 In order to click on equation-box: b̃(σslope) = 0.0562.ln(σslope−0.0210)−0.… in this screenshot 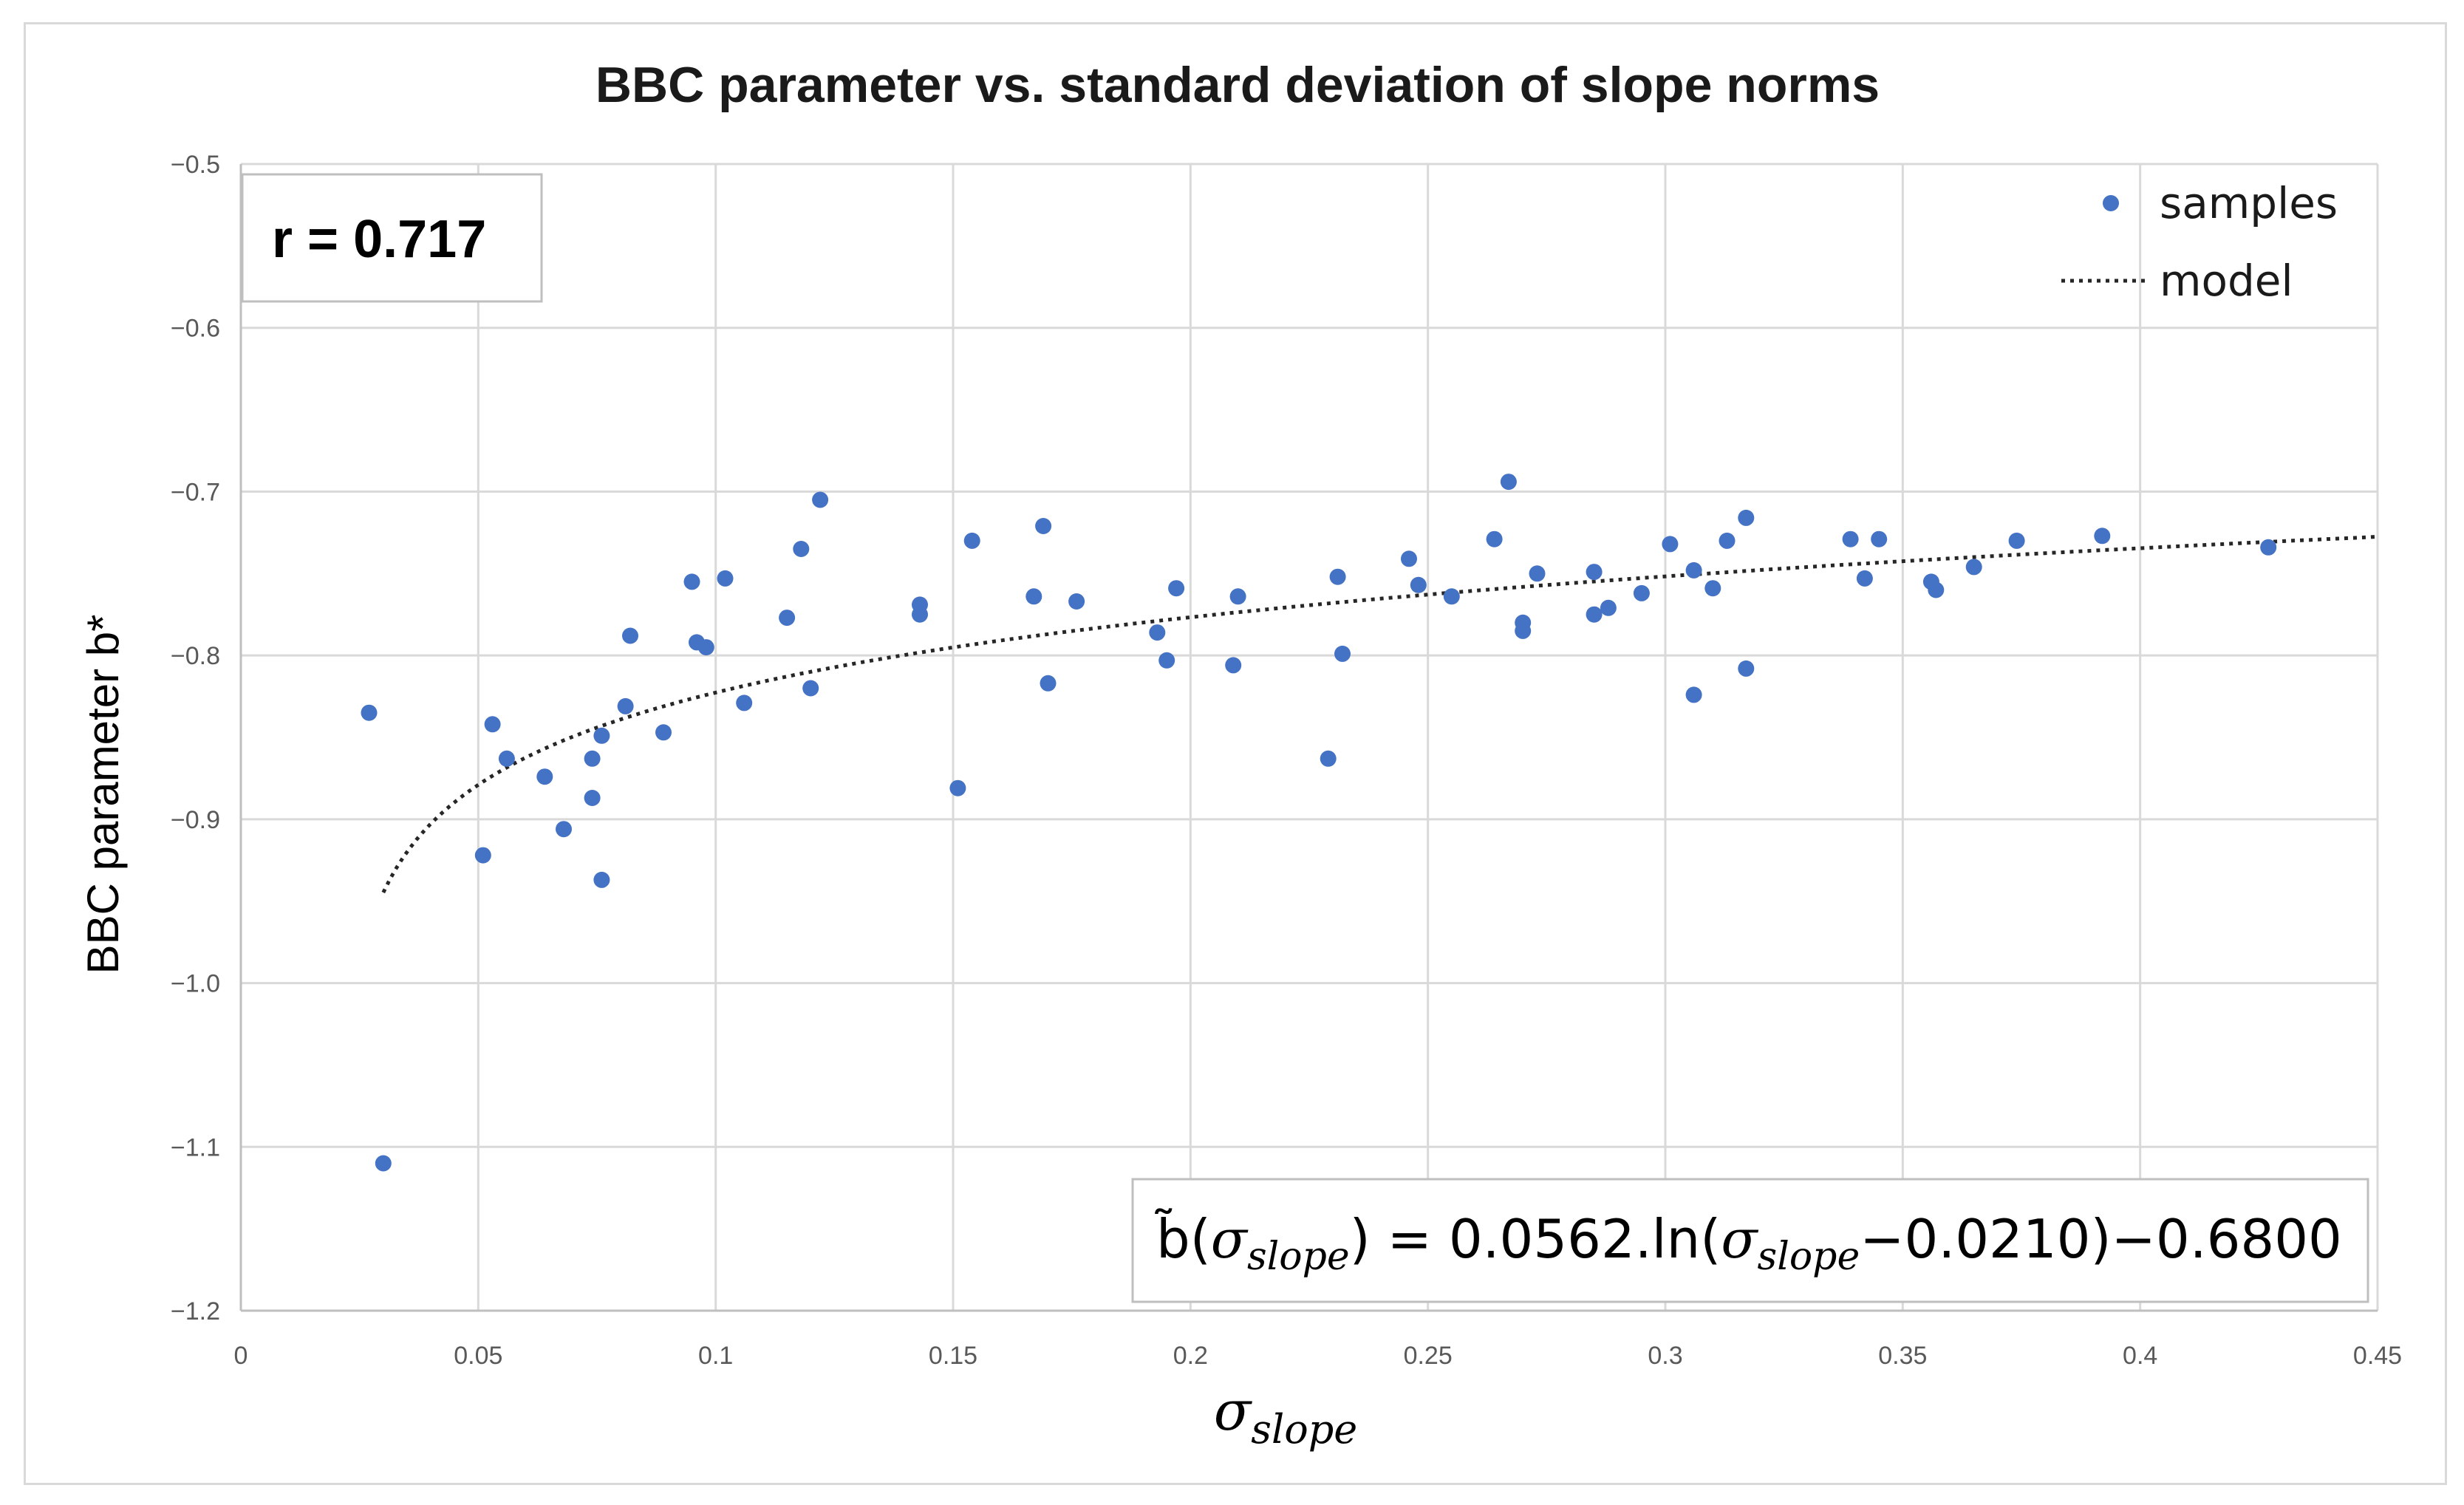, I will do `click(1750, 1240)`.